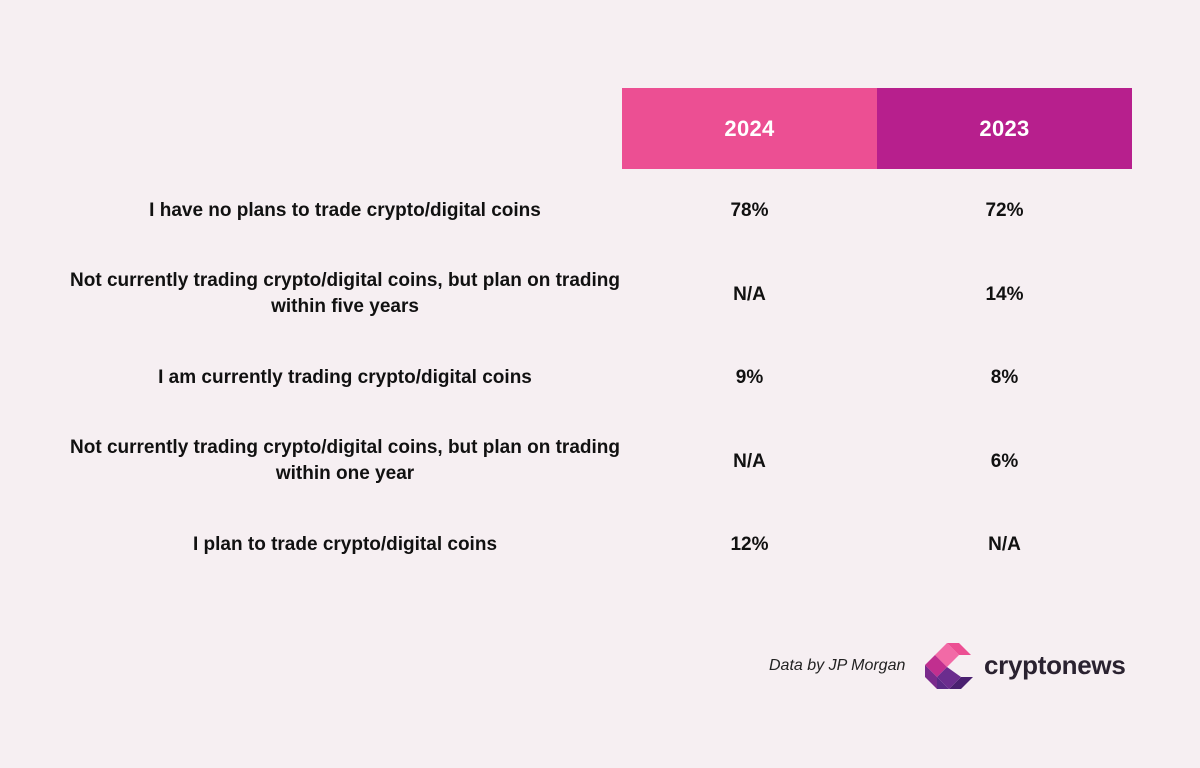 Image resolution: width=1200 pixels, height=768 pixels. I want to click on table-cell-2023: 72%, so click(1004, 210).